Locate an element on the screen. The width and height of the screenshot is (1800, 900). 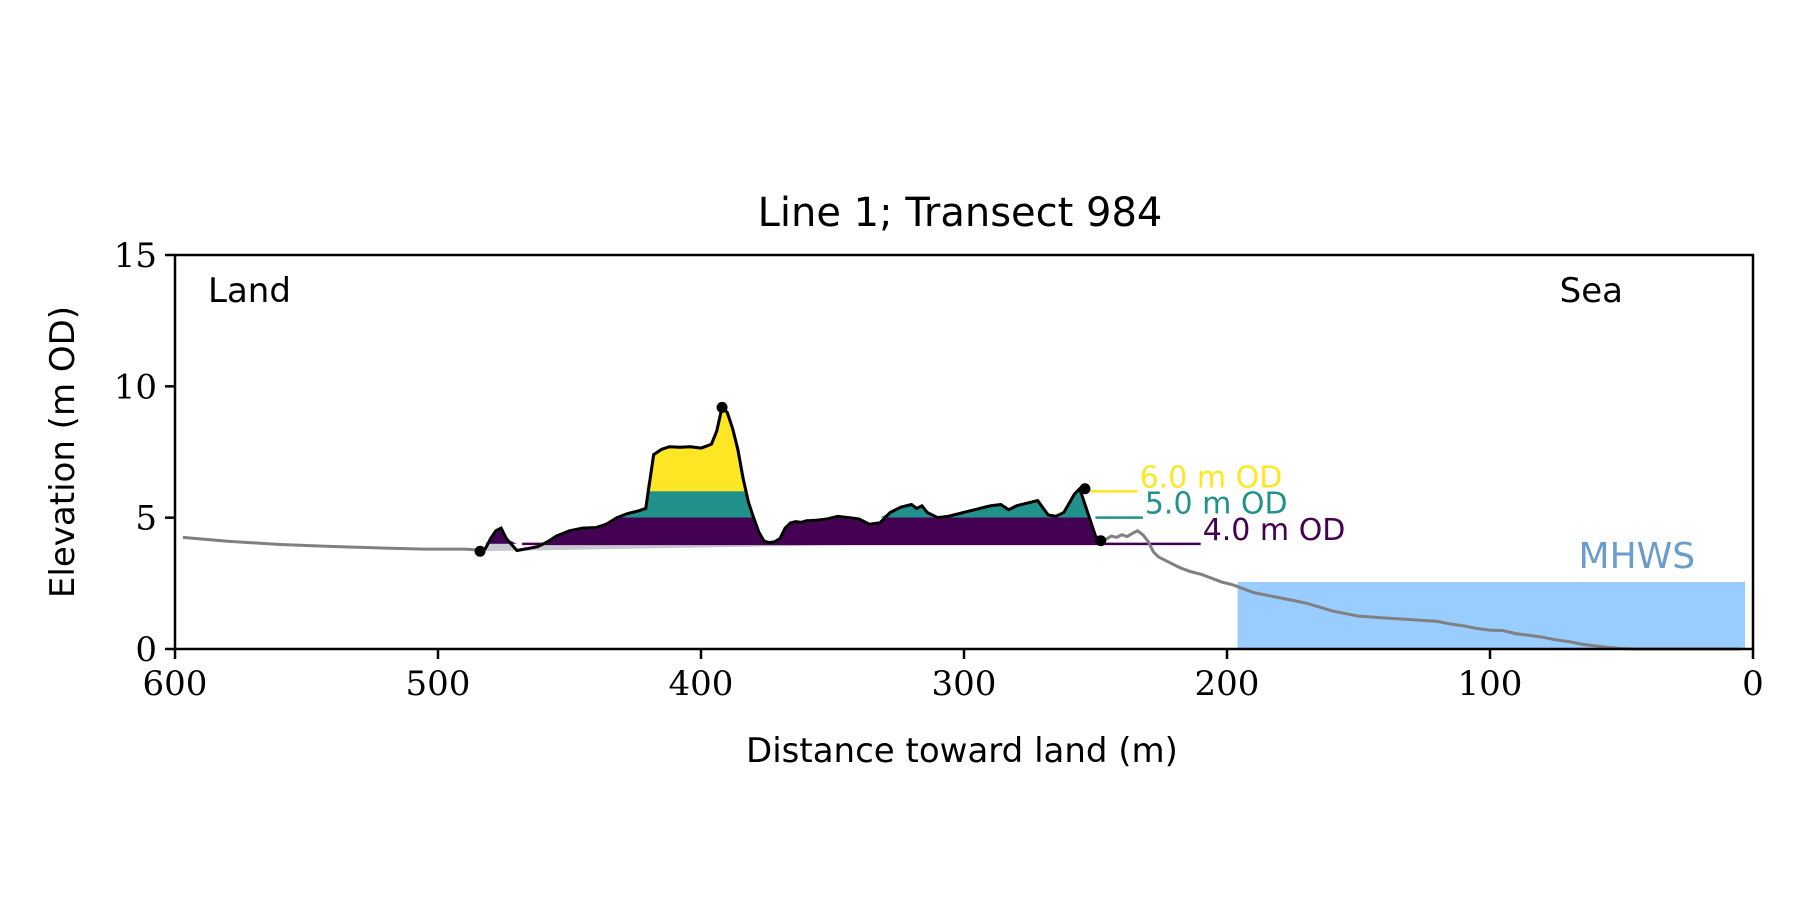
x-tick-label-100: 100 is located at coordinates (1490, 684).